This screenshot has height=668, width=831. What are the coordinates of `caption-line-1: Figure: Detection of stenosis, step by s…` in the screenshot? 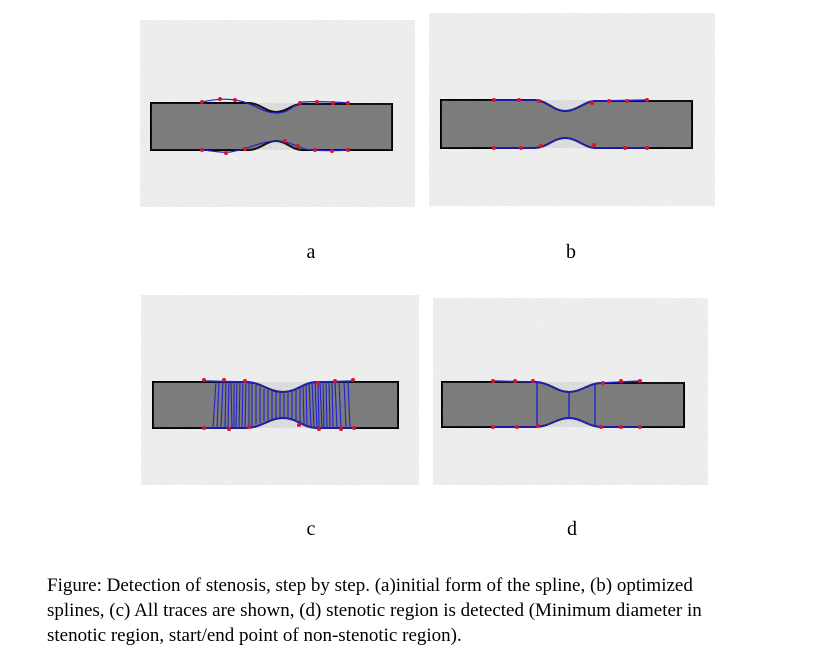 It's located at (370, 585).